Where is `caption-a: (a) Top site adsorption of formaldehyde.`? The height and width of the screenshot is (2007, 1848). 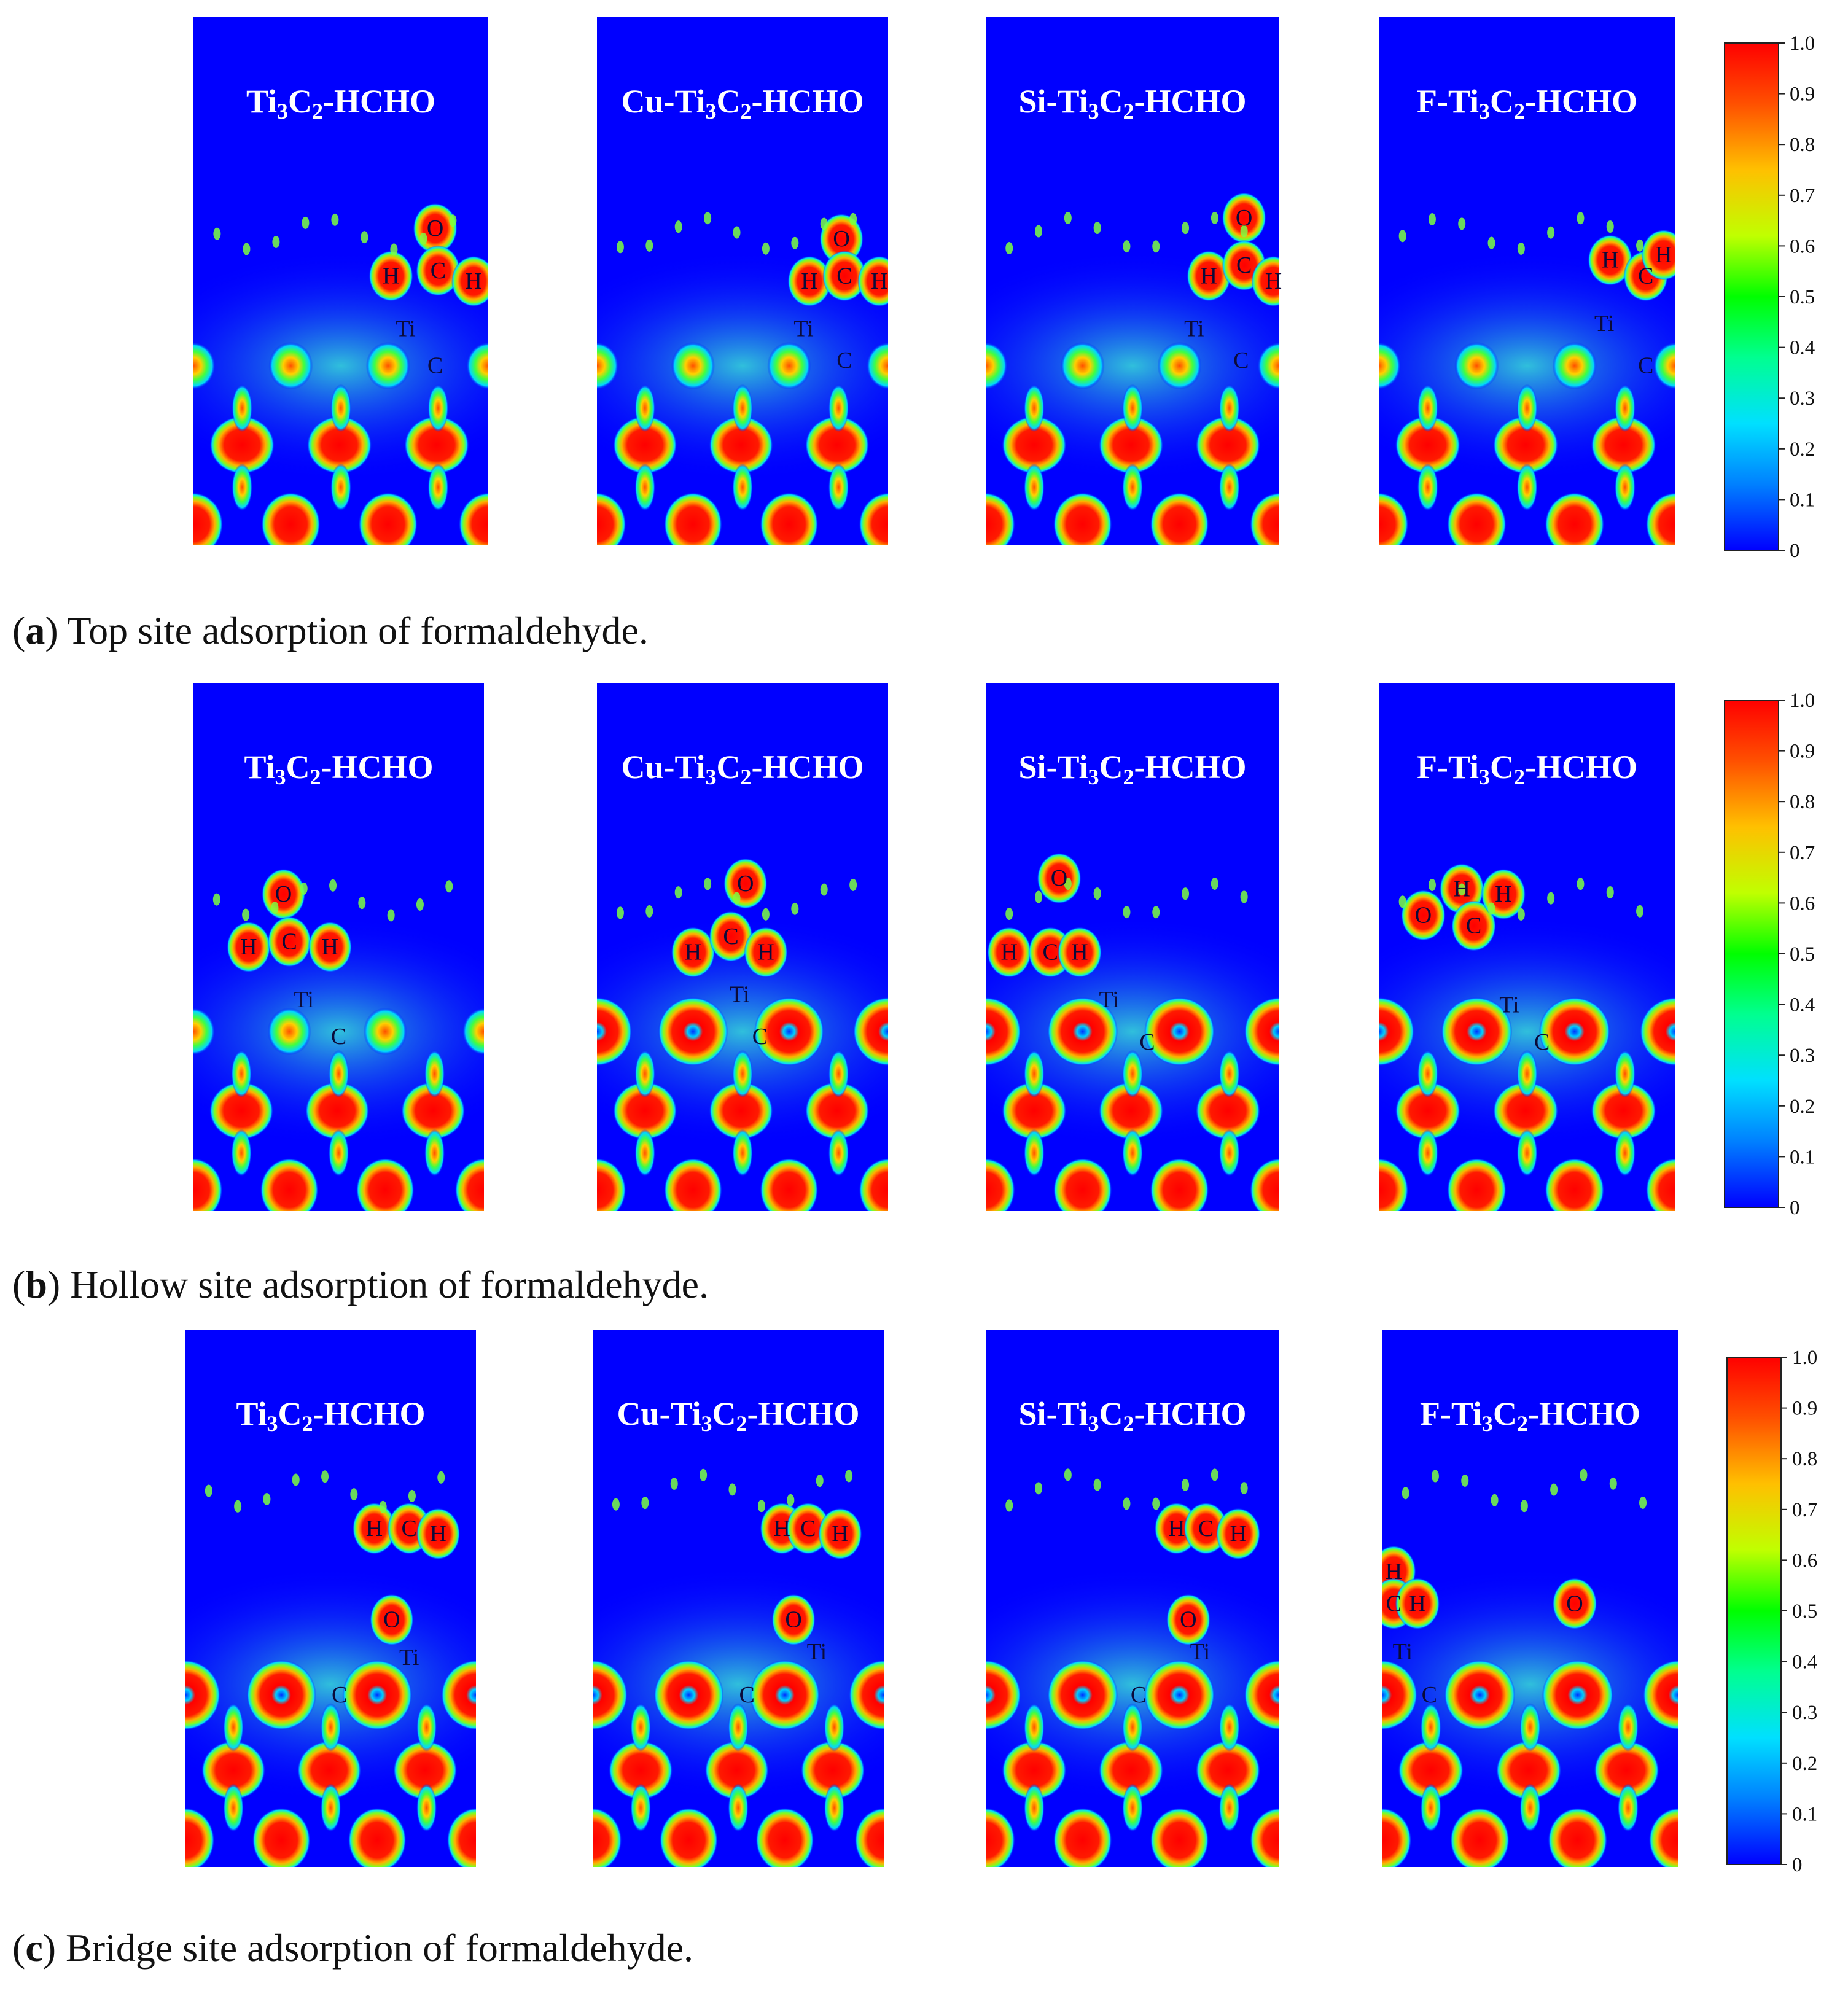
caption-a: (a) Top site adsorption of formaldehyde. is located at coordinates (331, 631).